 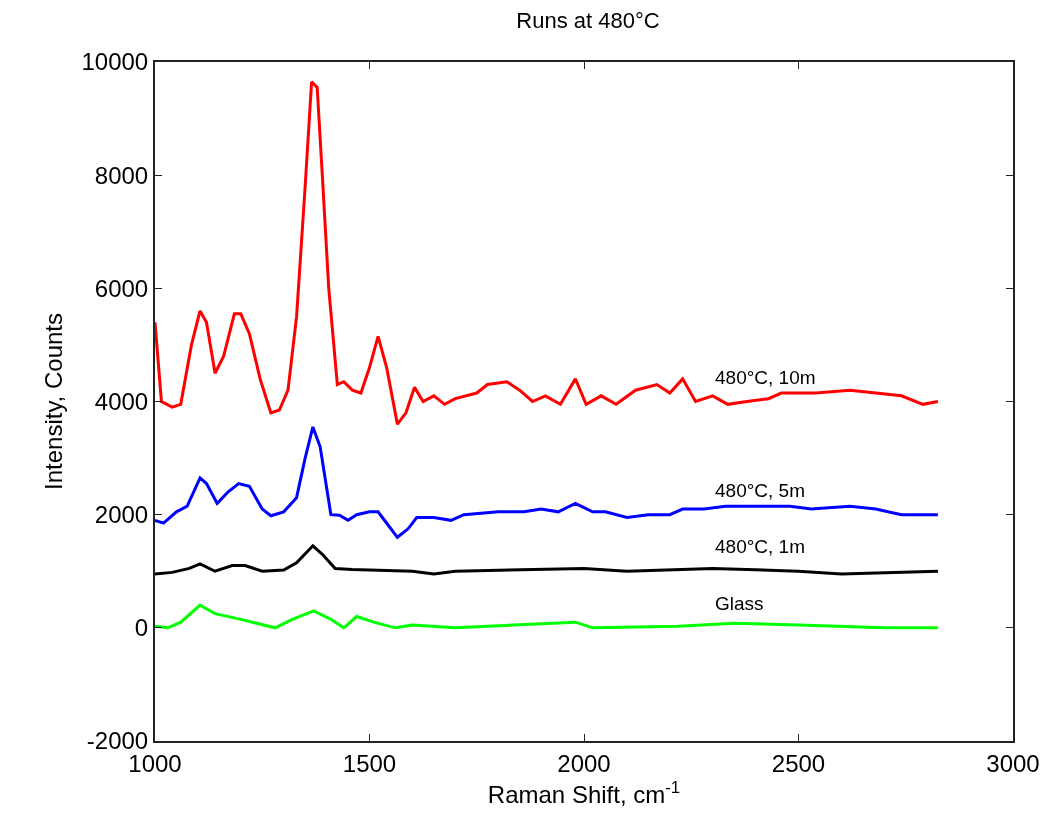 What do you see at coordinates (121, 401) in the screenshot?
I see `y-tick-label: 4000` at bounding box center [121, 401].